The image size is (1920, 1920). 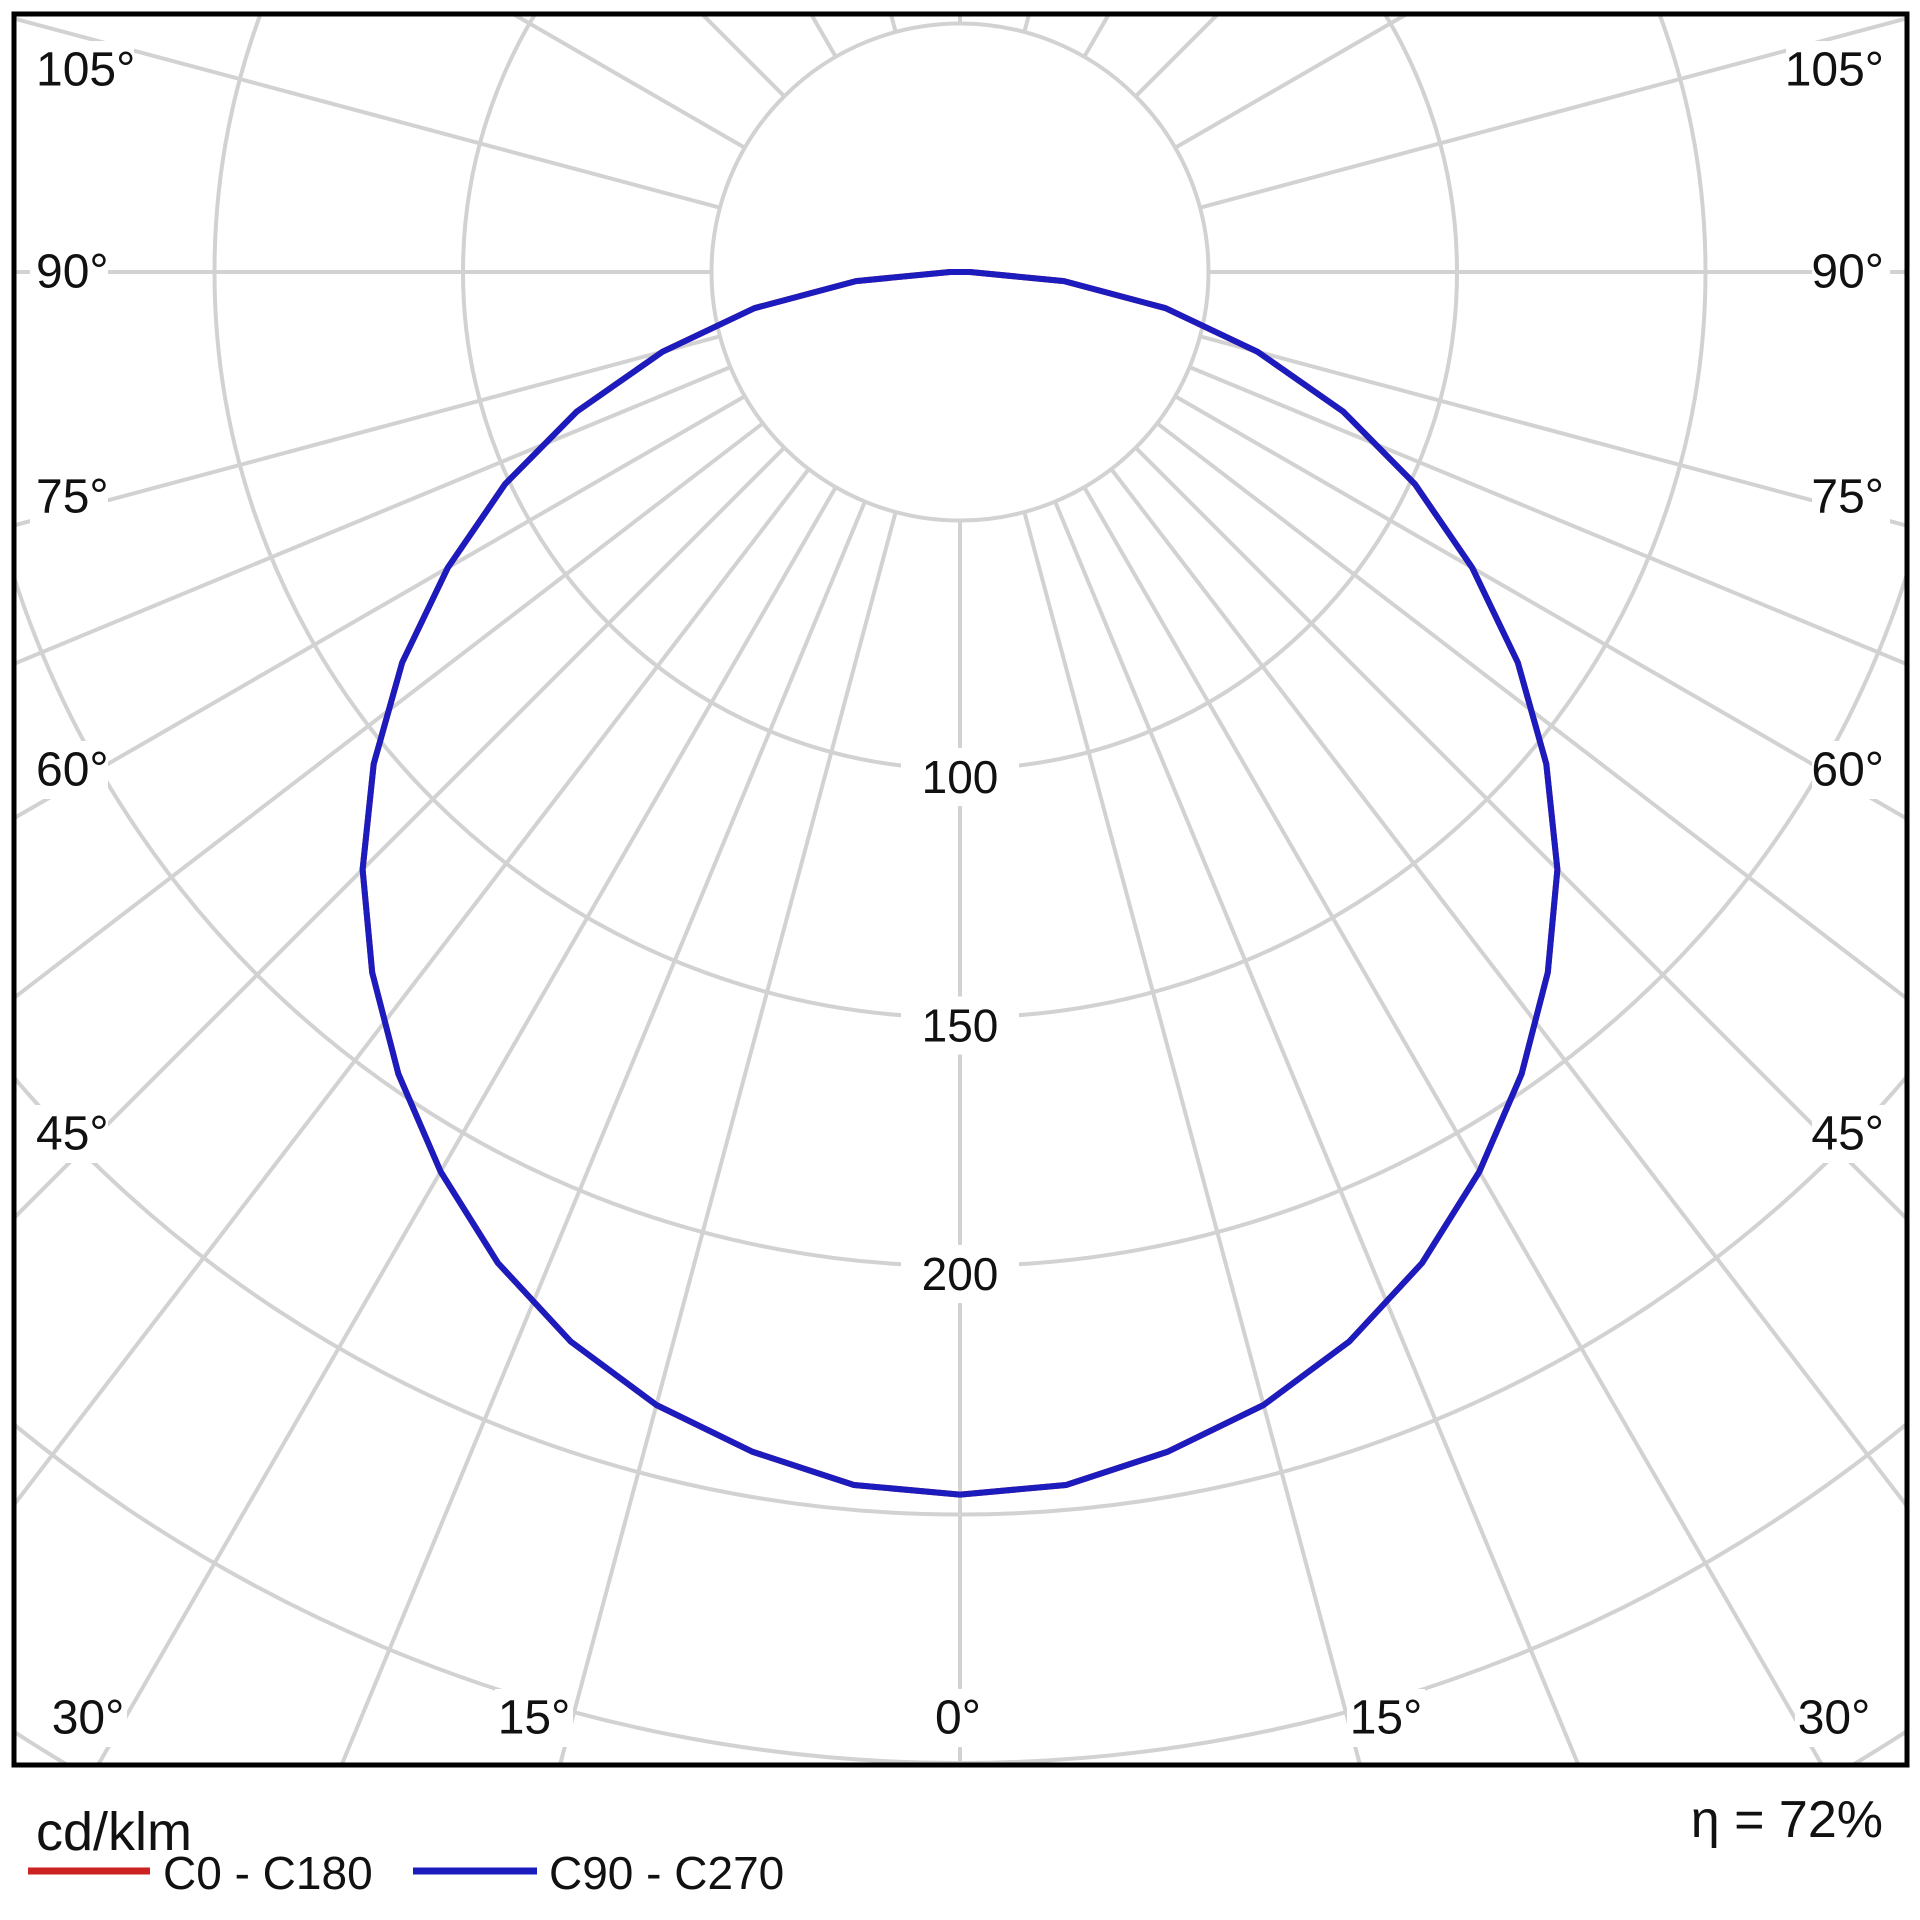 I want to click on angle-label-bottom-0-30°: 30°, so click(x=88, y=1718).